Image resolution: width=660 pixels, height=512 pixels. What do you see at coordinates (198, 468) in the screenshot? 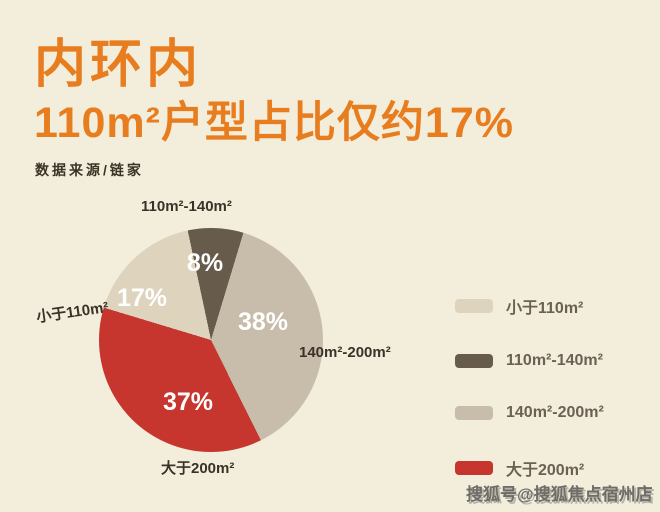
I see `pie-slice-label-over-200: 大于200m²` at bounding box center [198, 468].